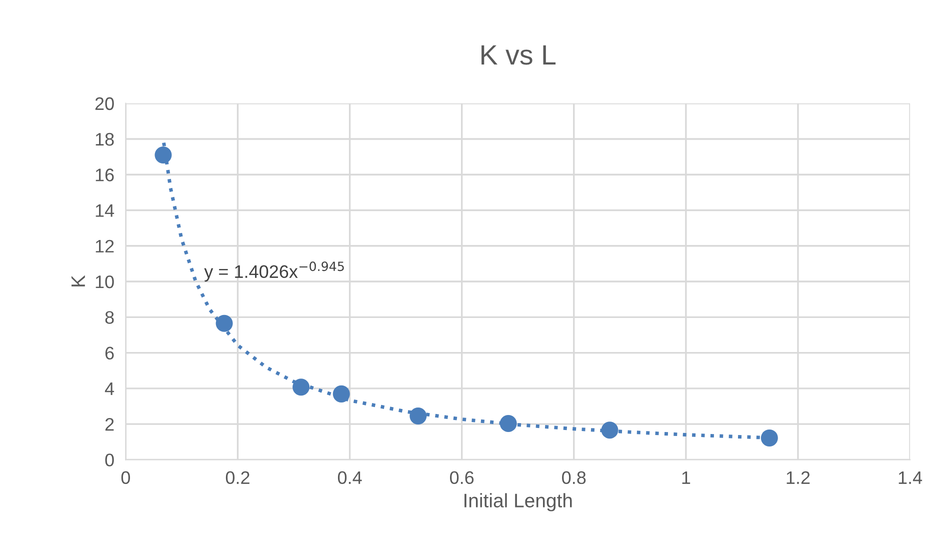  What do you see at coordinates (109, 353) in the screenshot?
I see `y-tick-label: 6` at bounding box center [109, 353].